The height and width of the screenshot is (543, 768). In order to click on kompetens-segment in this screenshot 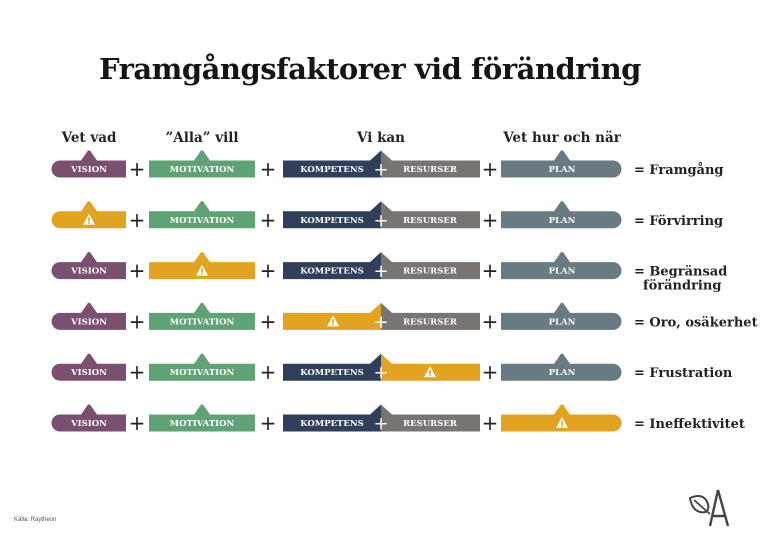, I will do `click(332, 316)`.